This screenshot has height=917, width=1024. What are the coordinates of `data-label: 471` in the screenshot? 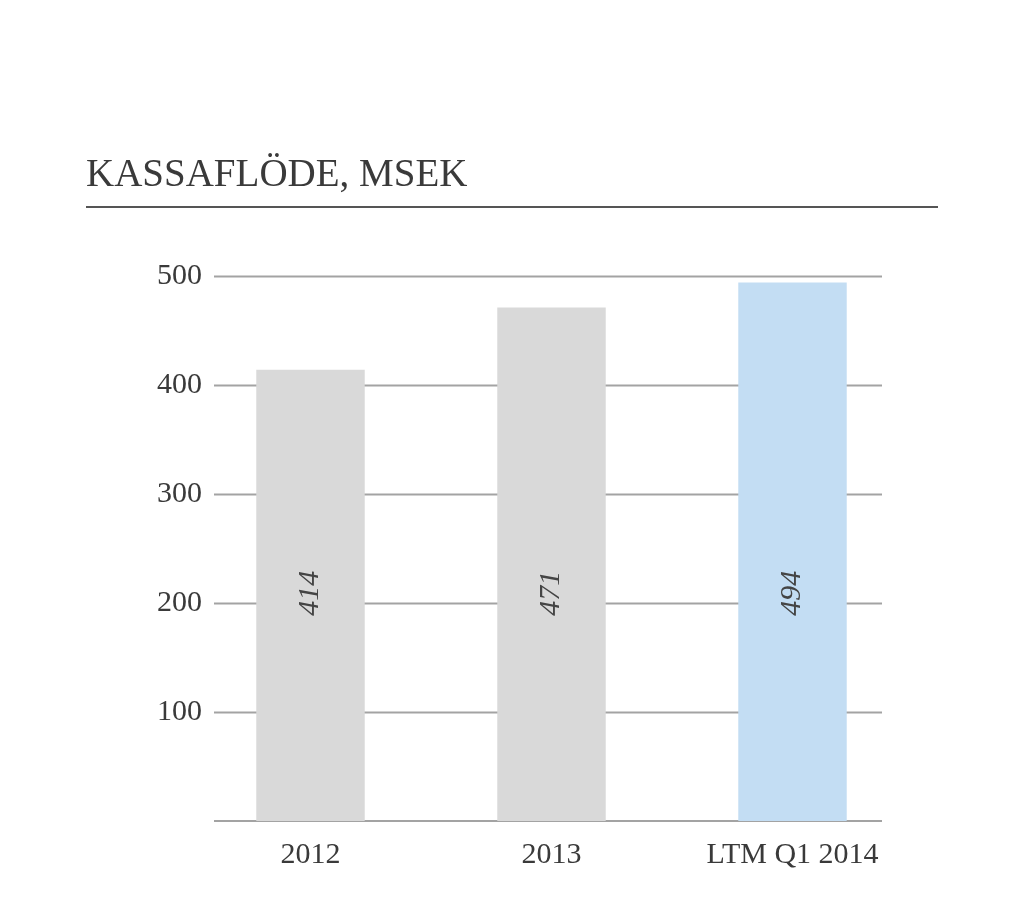 It's located at (549, 593).